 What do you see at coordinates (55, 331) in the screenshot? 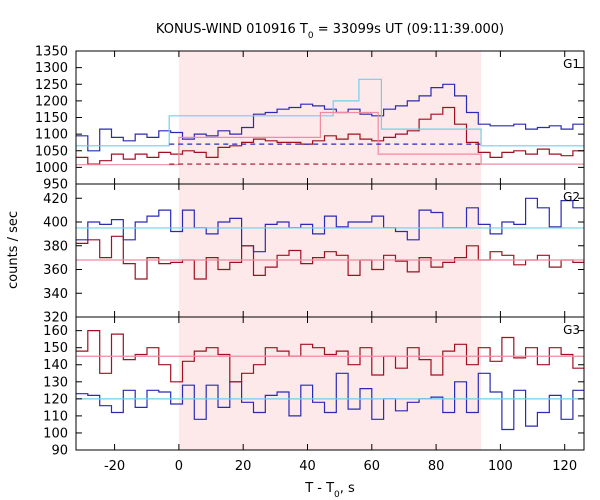
I see `y-tick-label: 160` at bounding box center [55, 331].